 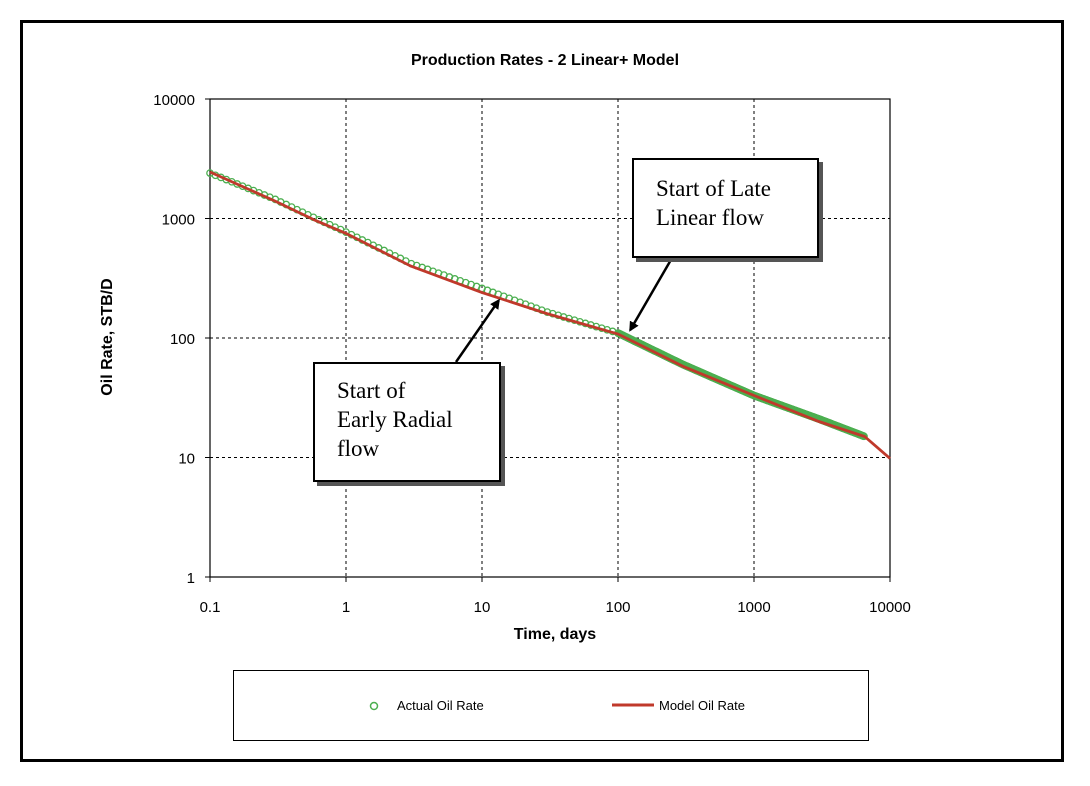 I want to click on annotation-line: flow, so click(x=358, y=448).